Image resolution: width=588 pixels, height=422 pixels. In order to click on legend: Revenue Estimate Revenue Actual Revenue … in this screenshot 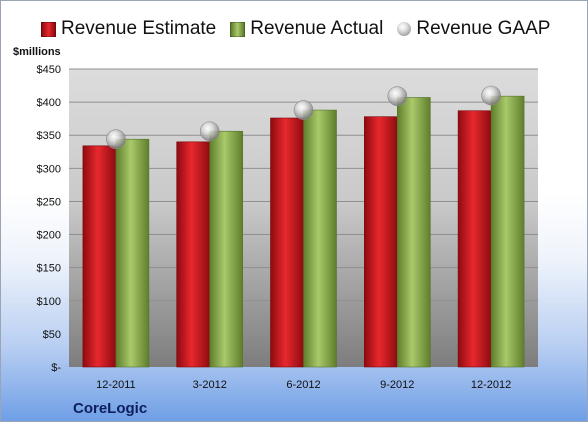, I will do `click(302, 29)`.